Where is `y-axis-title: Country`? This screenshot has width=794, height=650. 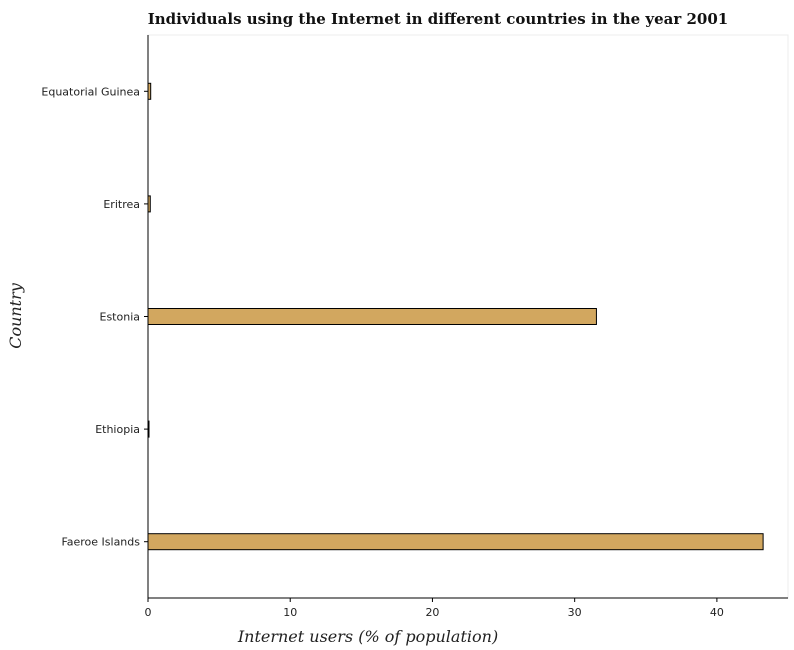 y-axis-title: Country is located at coordinates (15, 315).